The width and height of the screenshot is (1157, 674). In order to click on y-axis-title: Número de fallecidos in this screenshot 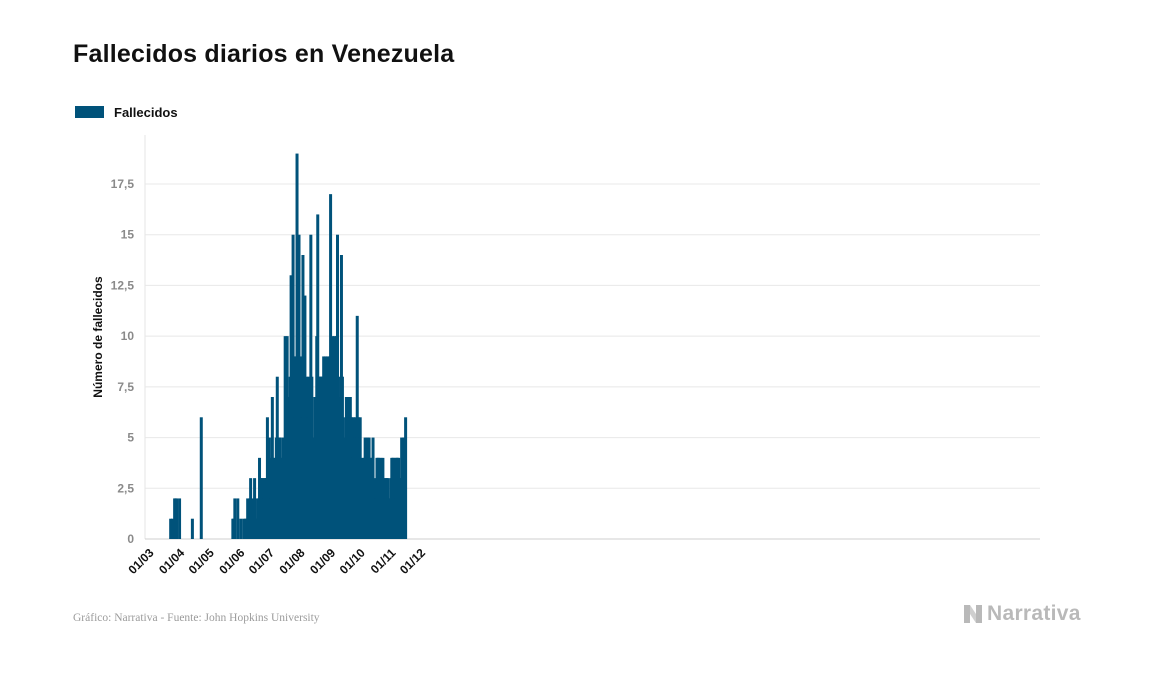, I will do `click(98, 337)`.